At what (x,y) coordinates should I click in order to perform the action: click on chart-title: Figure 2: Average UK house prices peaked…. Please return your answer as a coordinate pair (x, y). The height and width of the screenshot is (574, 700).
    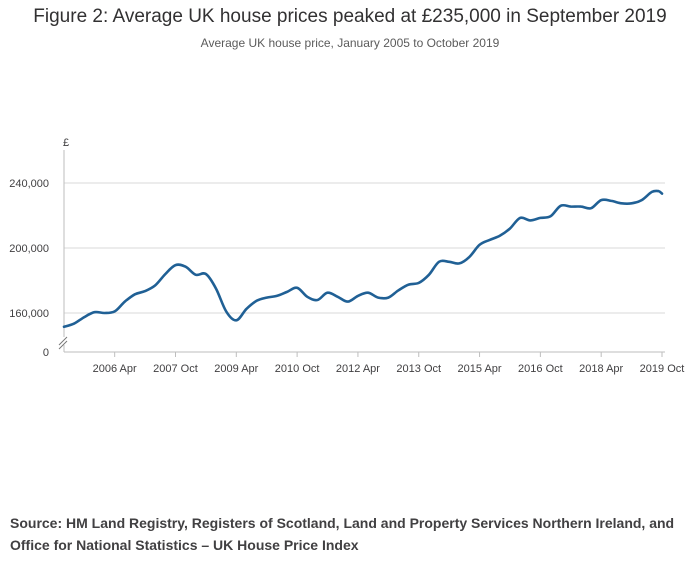
    Looking at the image, I should click on (350, 16).